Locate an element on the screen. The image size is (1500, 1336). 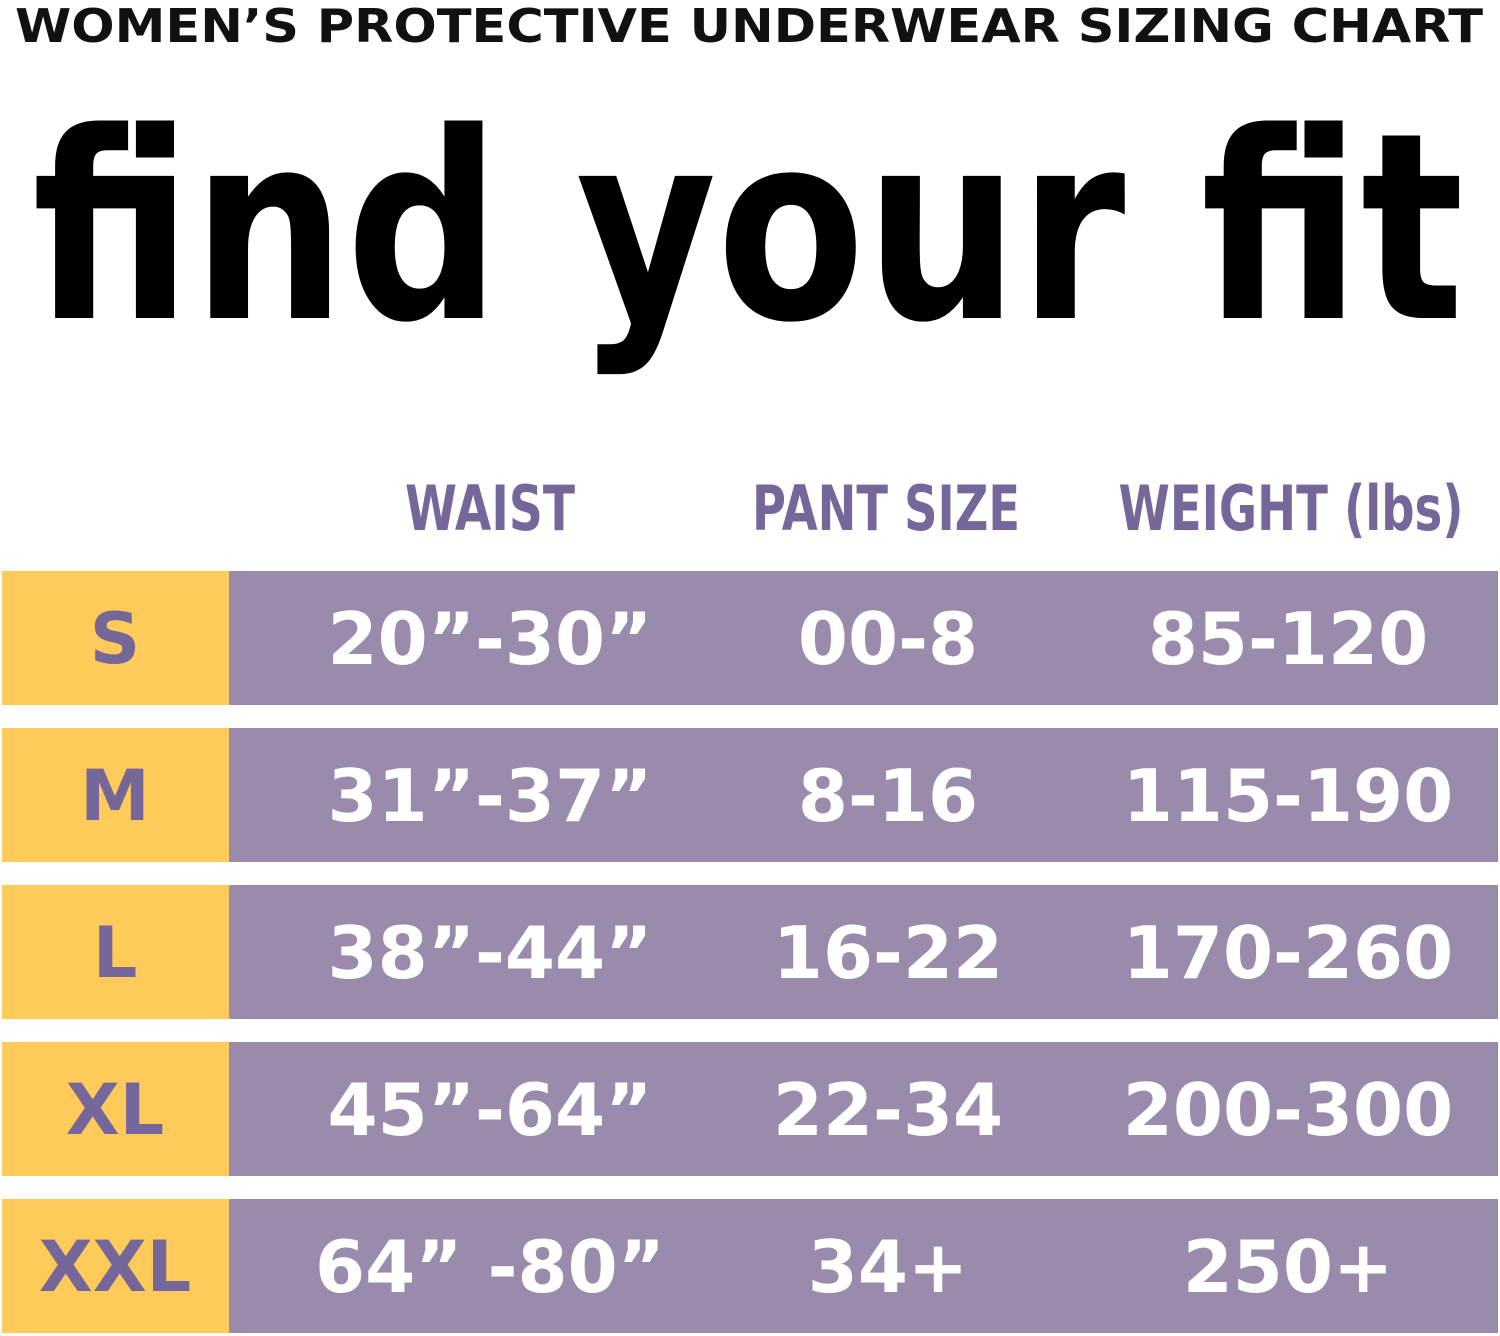
waist-value: 45”-64” is located at coordinates (490, 1110).